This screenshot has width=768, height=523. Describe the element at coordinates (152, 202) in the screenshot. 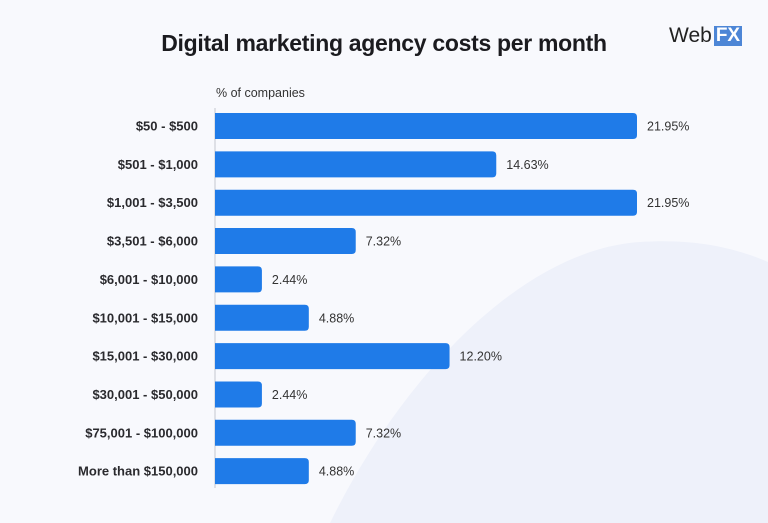

I see `category-label: $1,001 - $3,500` at that location.